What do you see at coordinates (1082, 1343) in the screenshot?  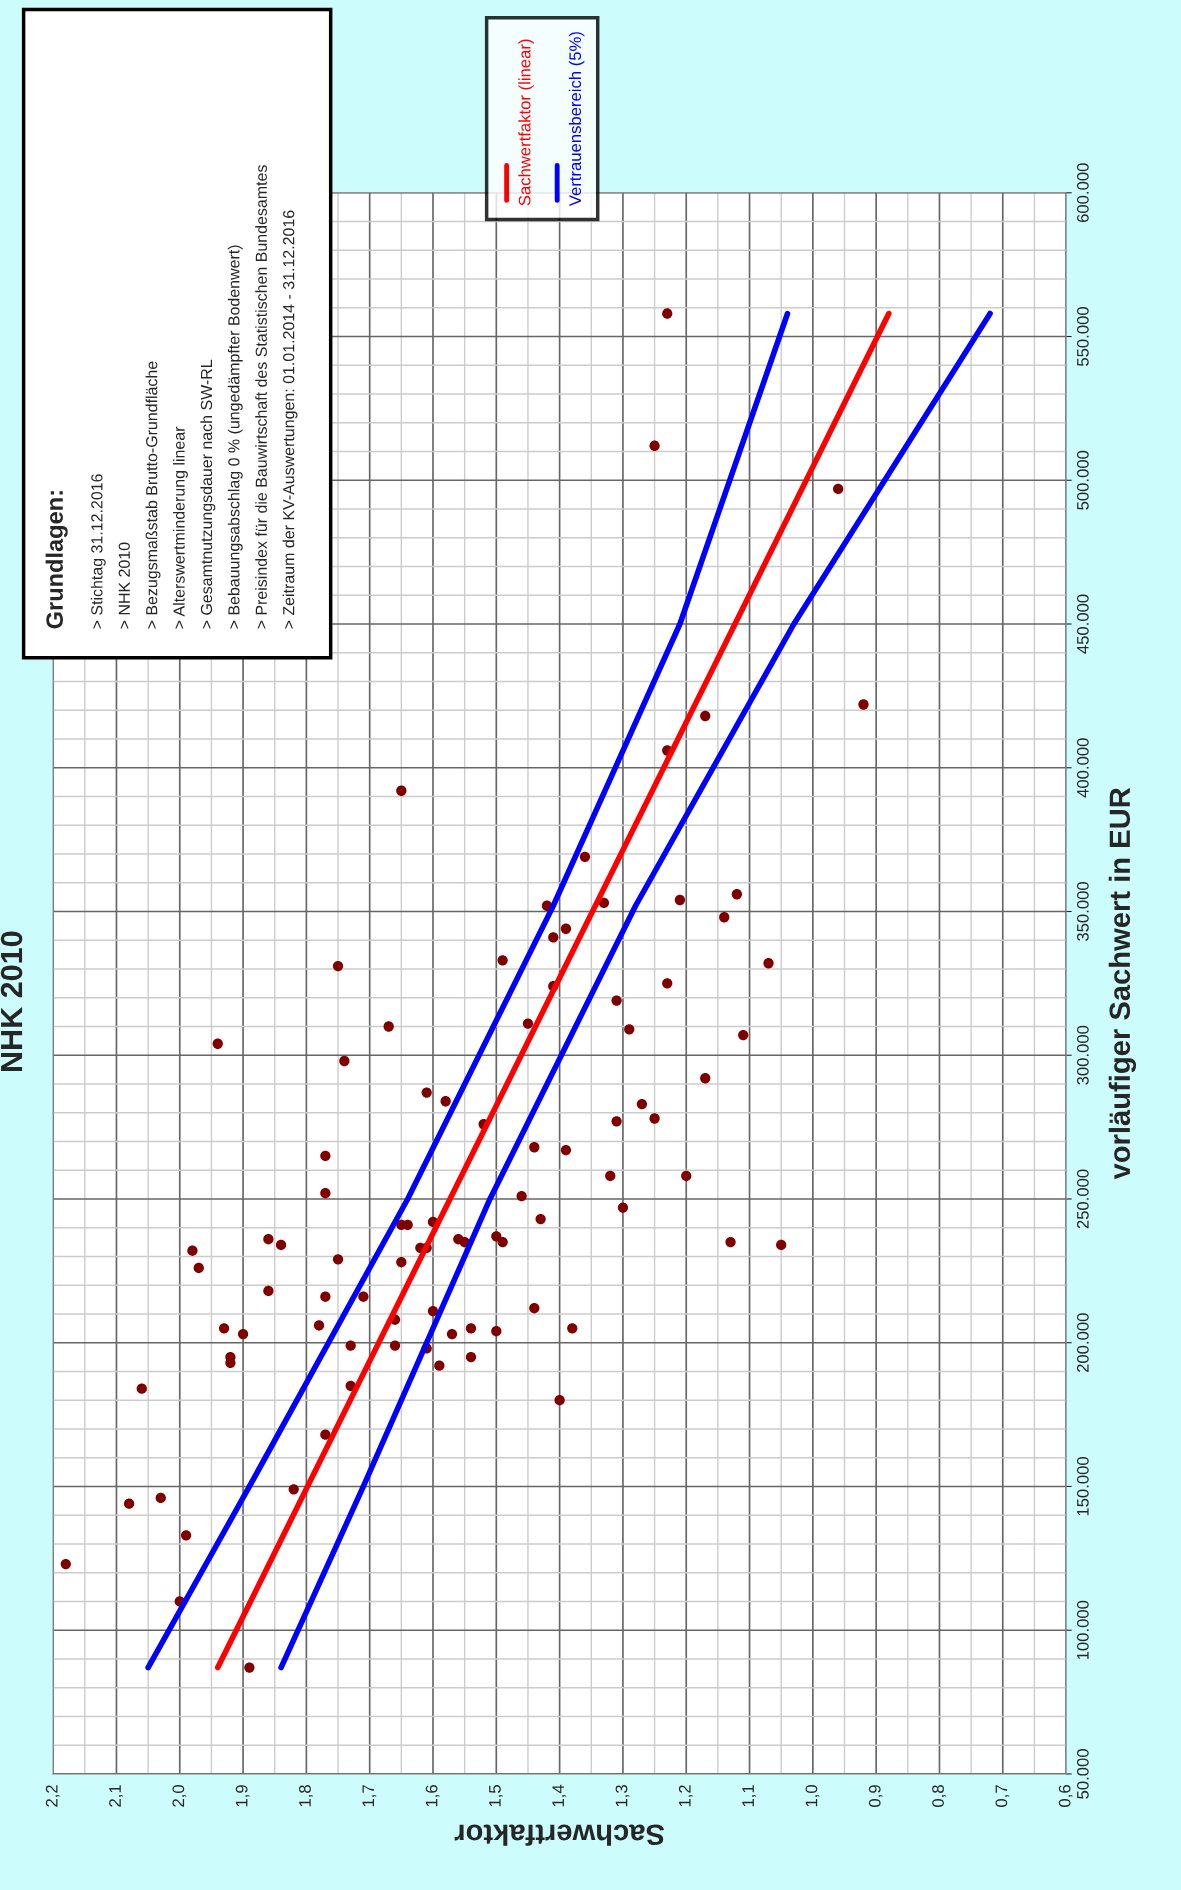 I see `y-tick-label: 200.000` at bounding box center [1082, 1343].